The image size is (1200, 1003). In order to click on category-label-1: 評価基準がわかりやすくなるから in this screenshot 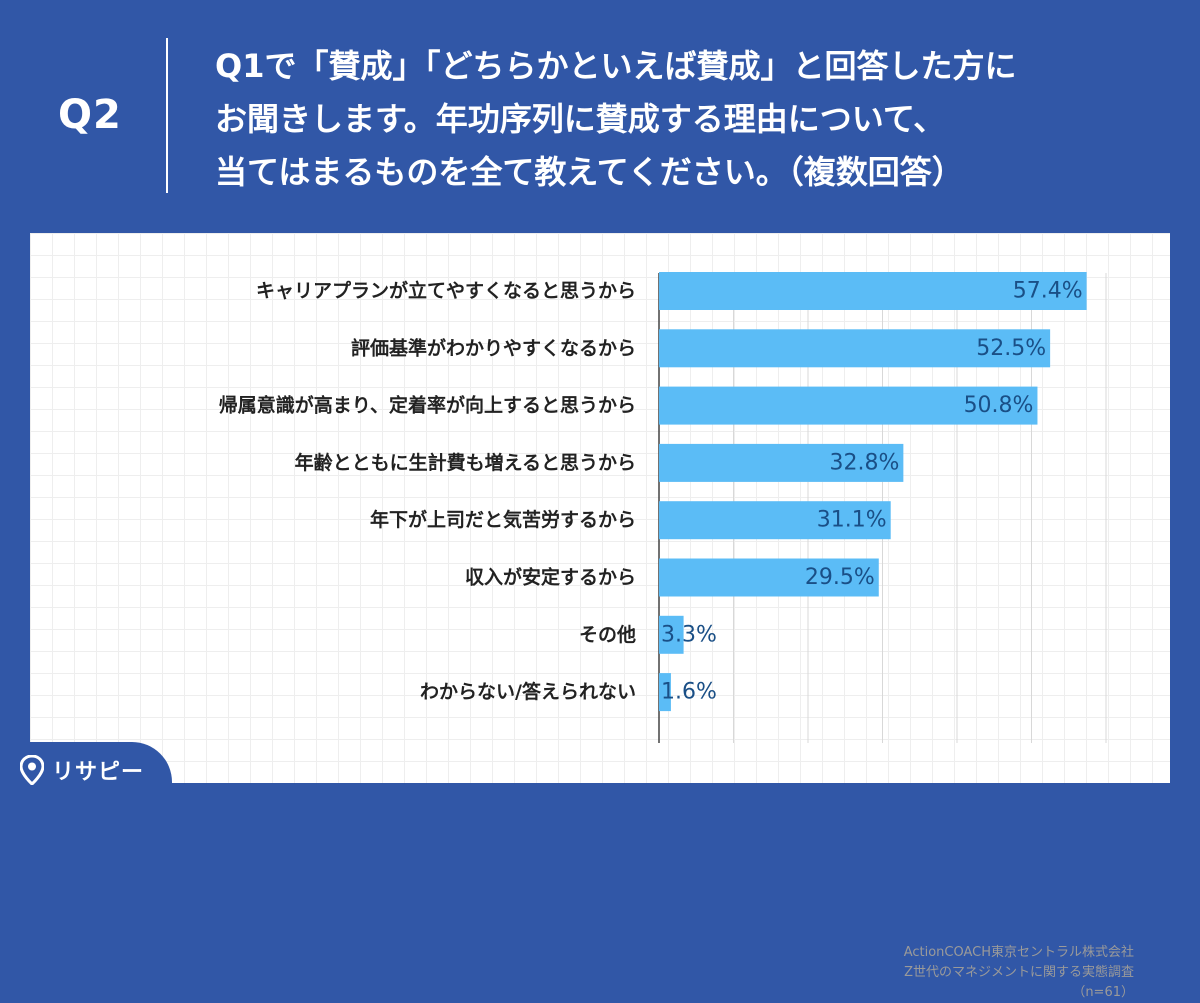, I will do `click(493, 347)`.